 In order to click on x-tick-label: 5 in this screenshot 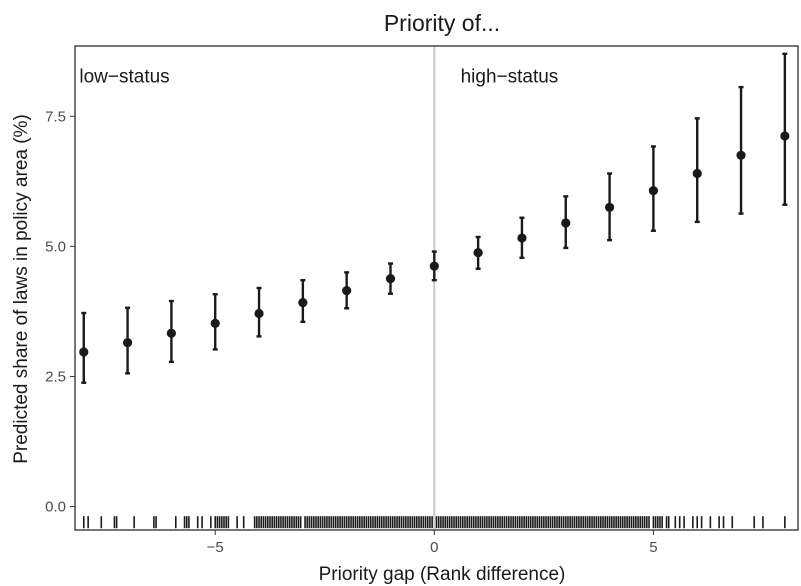, I will do `click(653, 547)`.